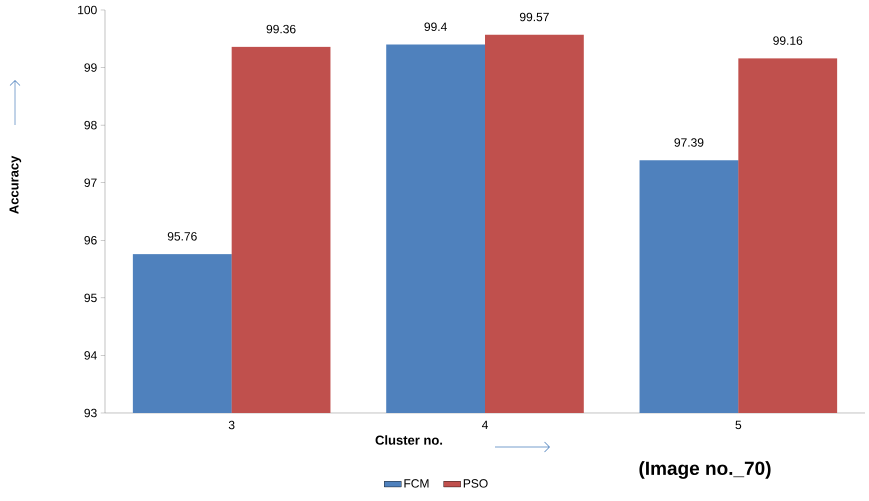  I want to click on x-axis-title: Cluster no., so click(409, 440).